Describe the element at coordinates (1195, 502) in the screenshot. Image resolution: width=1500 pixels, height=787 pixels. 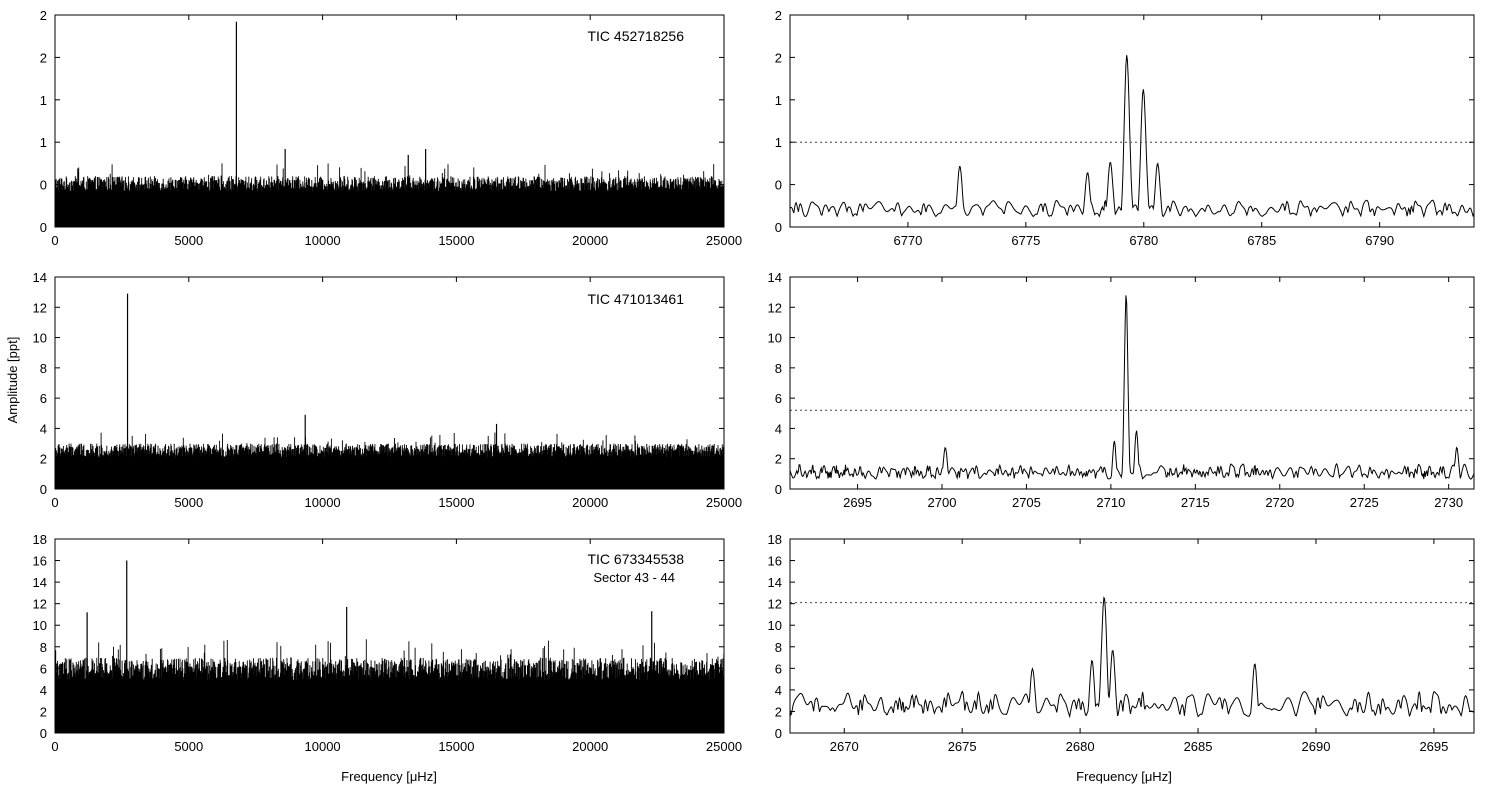
I see `x-tick-label: 2715` at that location.